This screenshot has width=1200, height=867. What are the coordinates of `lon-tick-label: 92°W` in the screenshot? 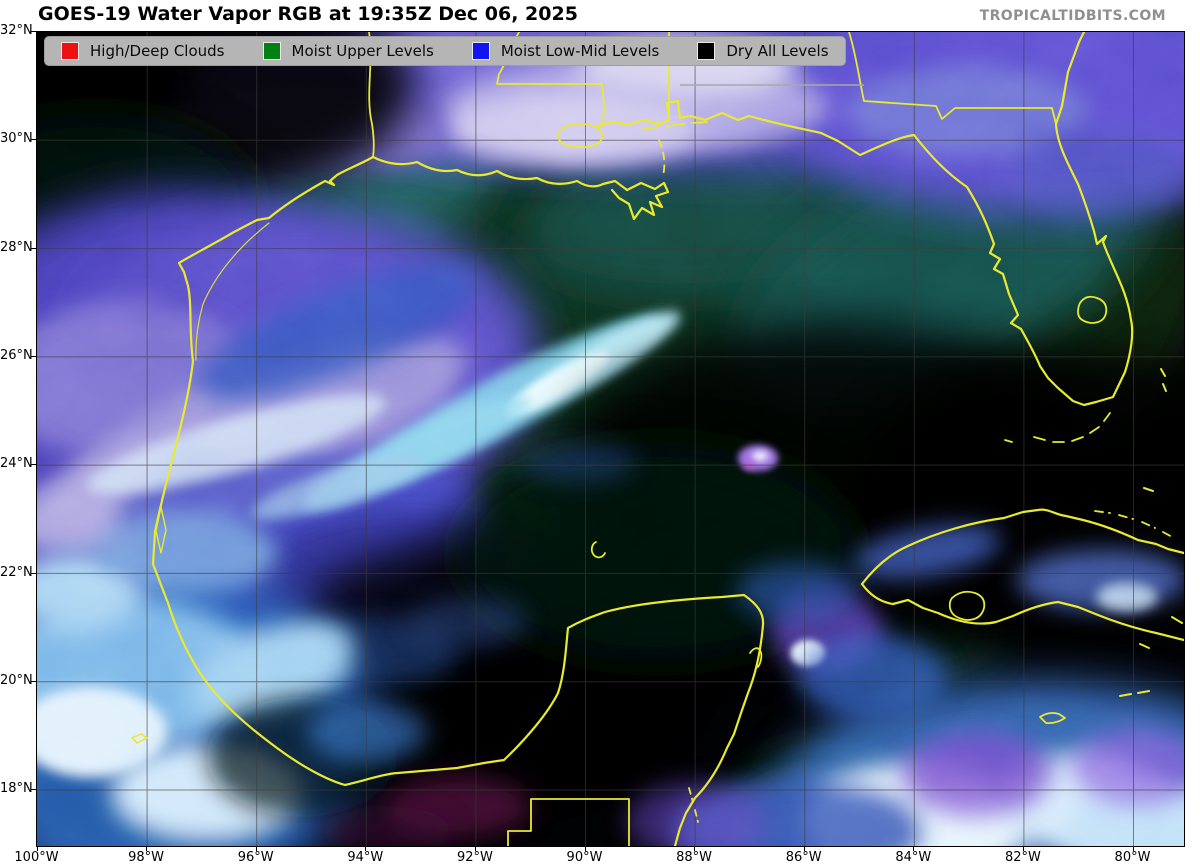 It's located at (474, 857).